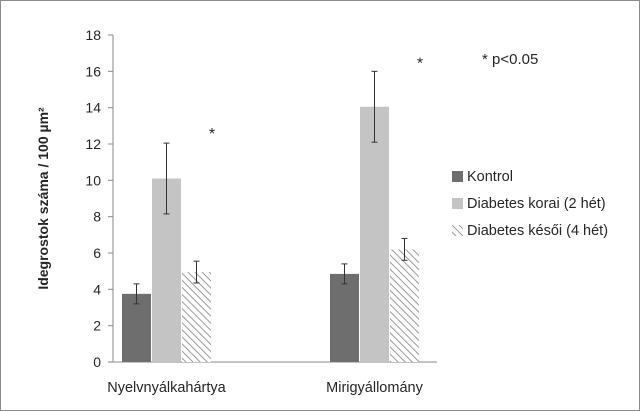 This screenshot has height=412, width=641. Describe the element at coordinates (536, 204) in the screenshot. I see `legend-label: Diabetes korai (2 hét)` at that location.